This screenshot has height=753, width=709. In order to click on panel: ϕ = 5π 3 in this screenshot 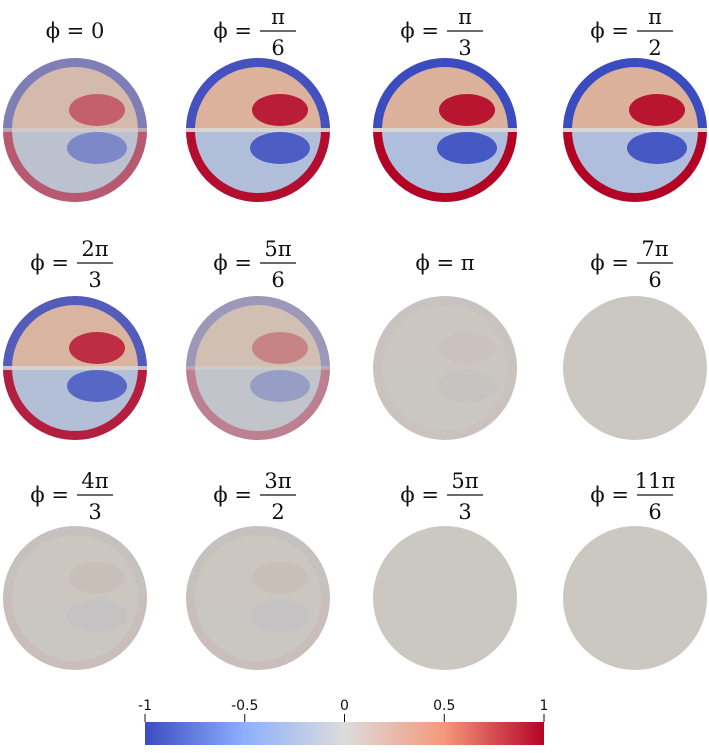, I will do `click(445, 569)`.